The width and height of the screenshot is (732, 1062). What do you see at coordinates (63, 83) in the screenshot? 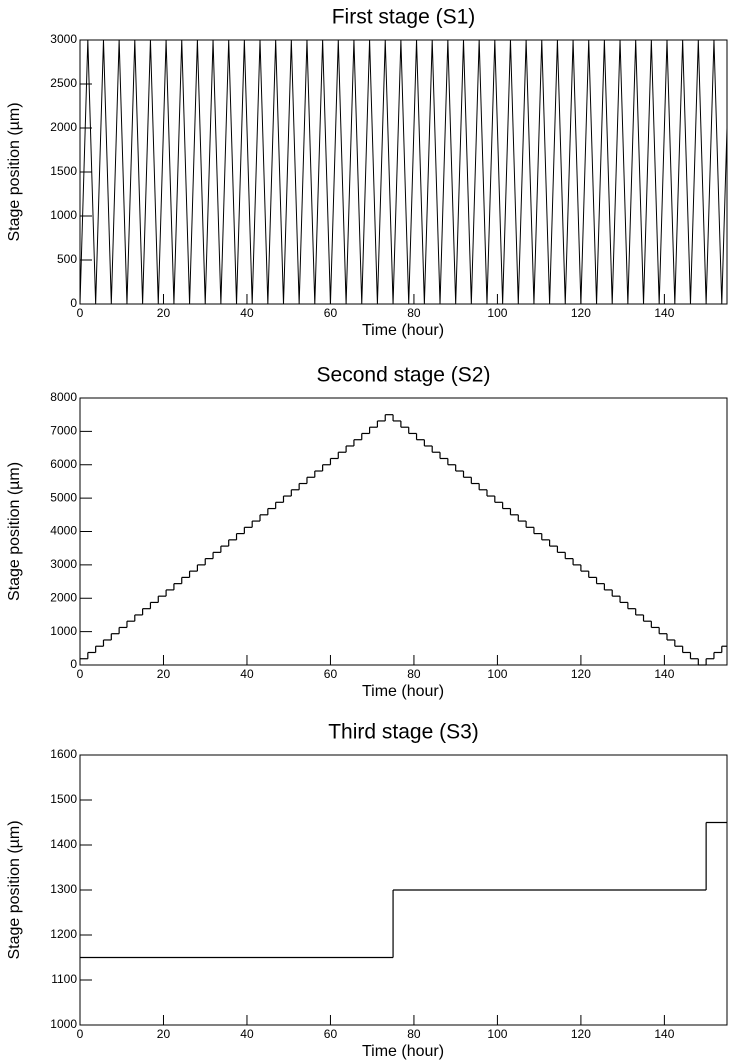
I see `y-tick-label: 2500` at bounding box center [63, 83].